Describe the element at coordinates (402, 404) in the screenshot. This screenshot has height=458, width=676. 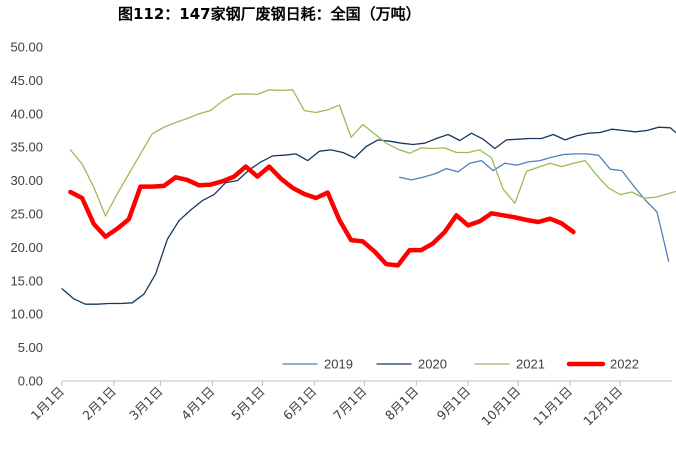
I see `x-tick-label: 8月1日` at that location.